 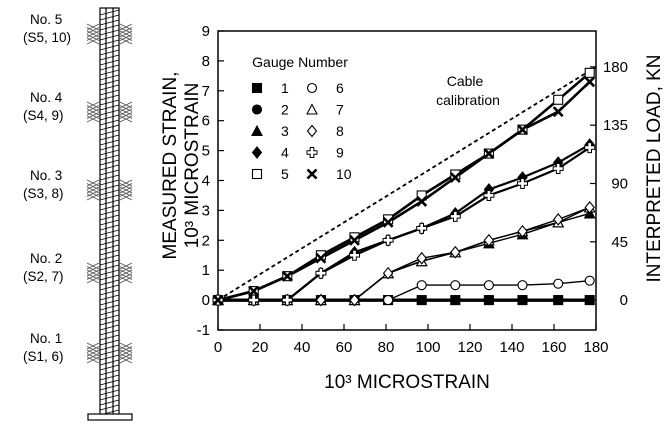 What do you see at coordinates (206, 61) in the screenshot?
I see `y-tick-label: 8` at bounding box center [206, 61].